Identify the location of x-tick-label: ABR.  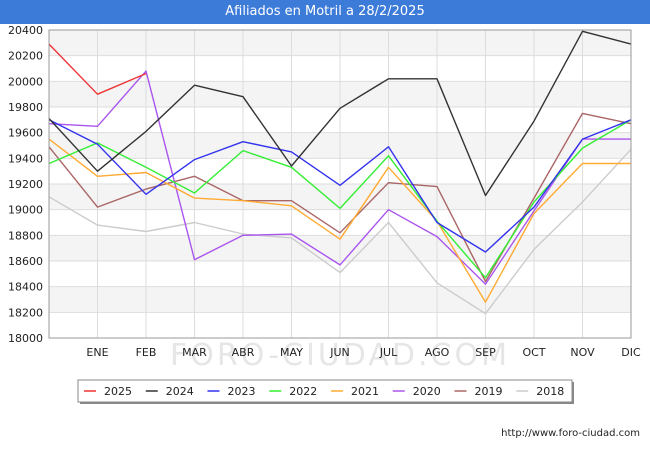
(243, 352).